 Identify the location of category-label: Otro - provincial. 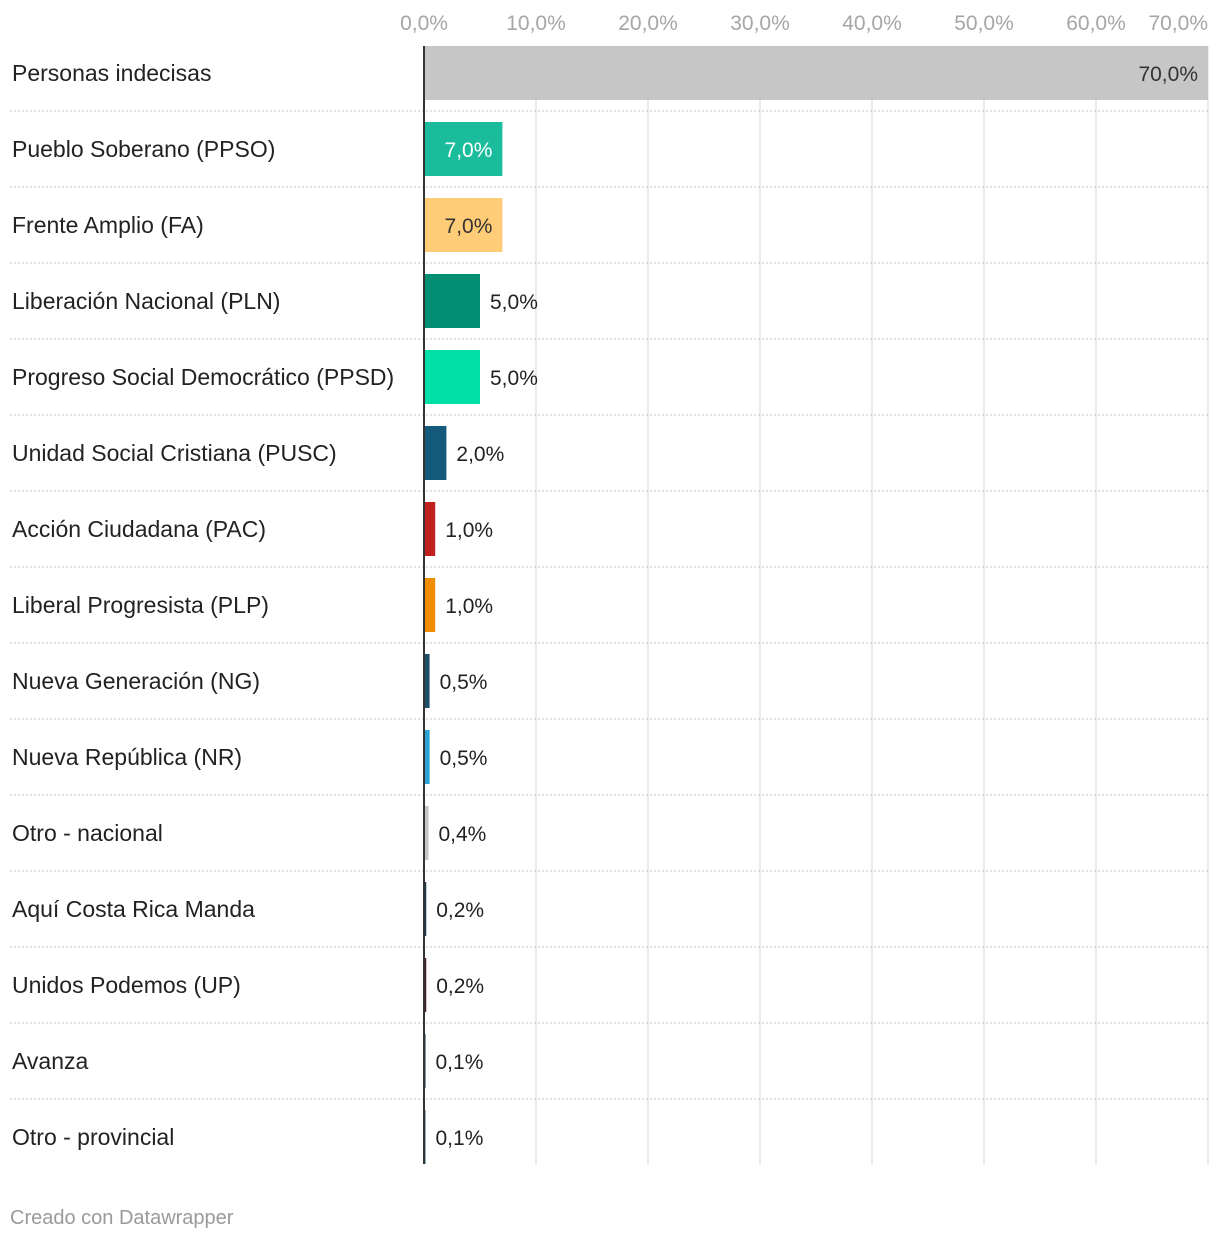
(93, 1137).